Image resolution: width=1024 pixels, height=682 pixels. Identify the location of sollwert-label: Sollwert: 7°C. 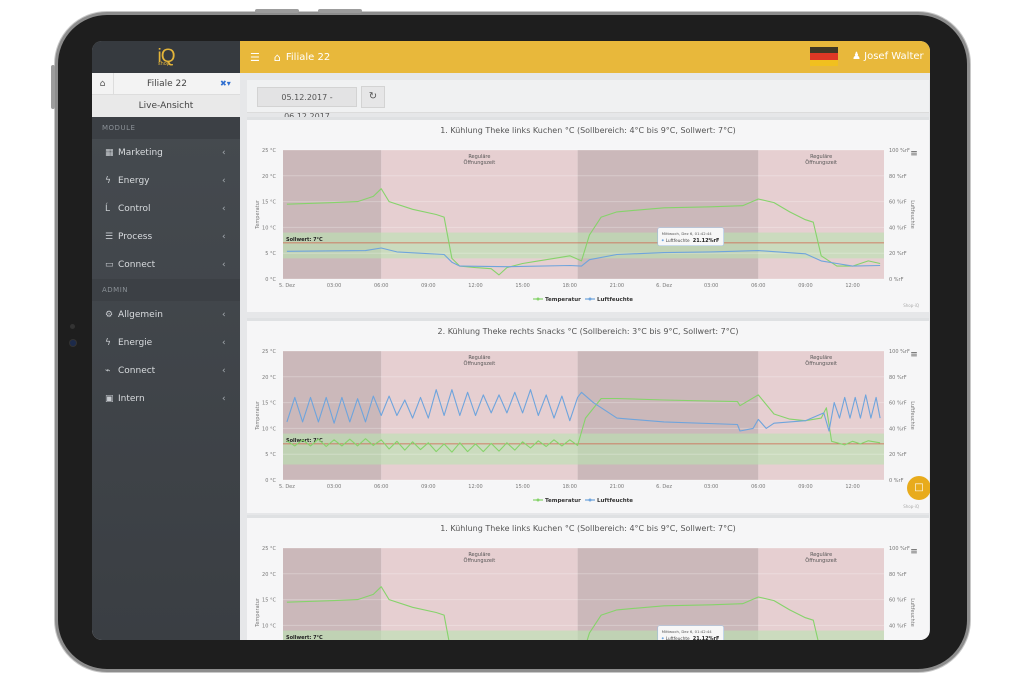
(304, 637).